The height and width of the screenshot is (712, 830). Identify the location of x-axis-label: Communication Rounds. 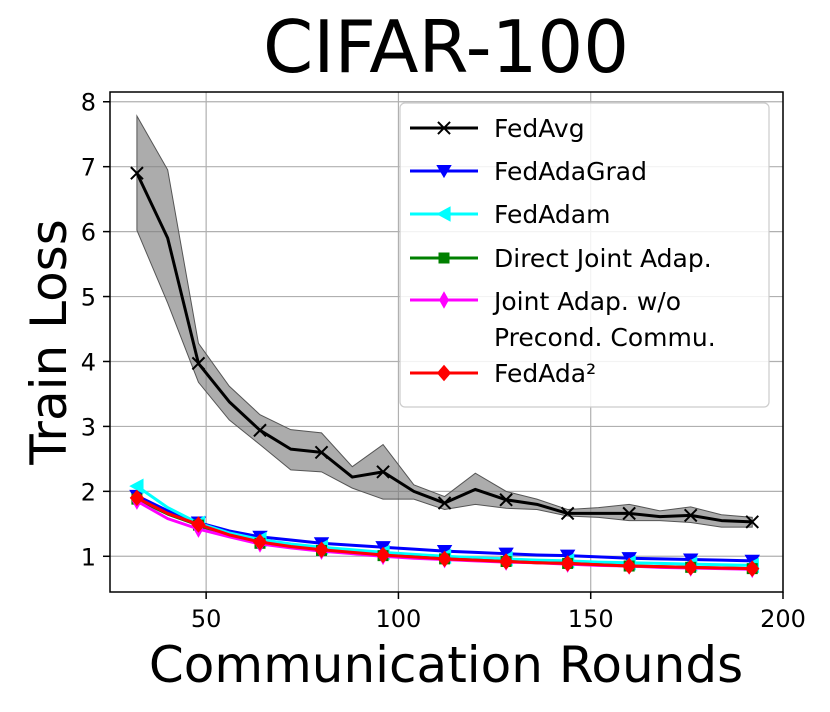
(446, 665).